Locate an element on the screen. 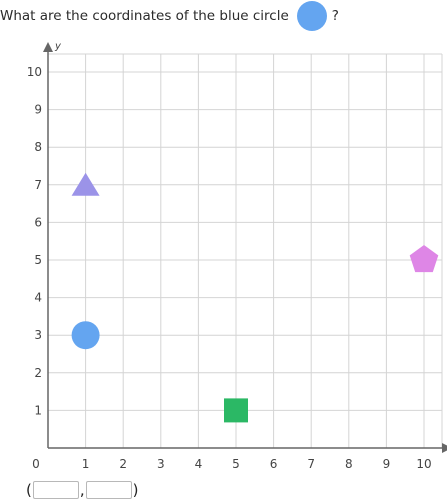  y-tick-label: 6 is located at coordinates (38, 222).